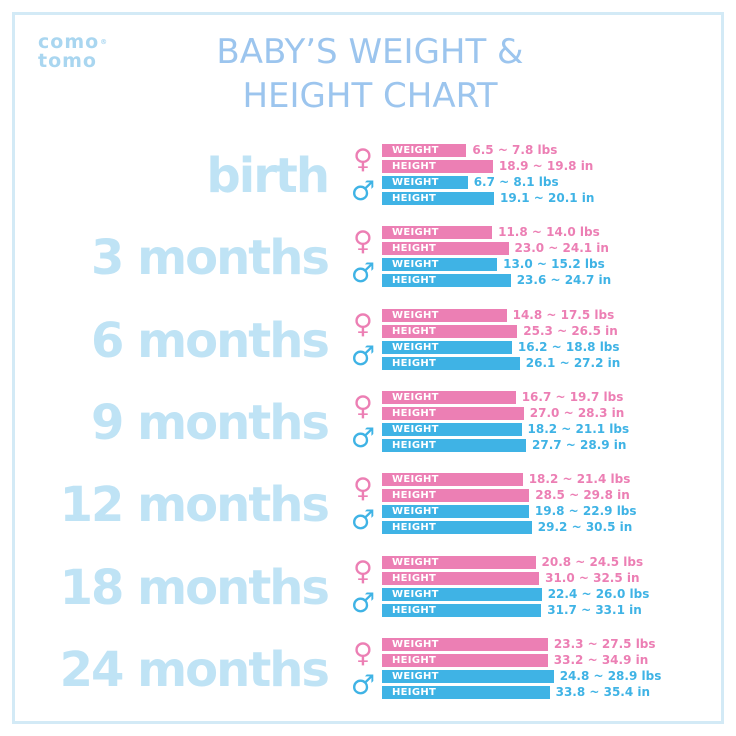 This screenshot has width=736, height=736. I want to click on chart-title: BABY’S WEIGHT & HEIGHT CHART, so click(370, 74).